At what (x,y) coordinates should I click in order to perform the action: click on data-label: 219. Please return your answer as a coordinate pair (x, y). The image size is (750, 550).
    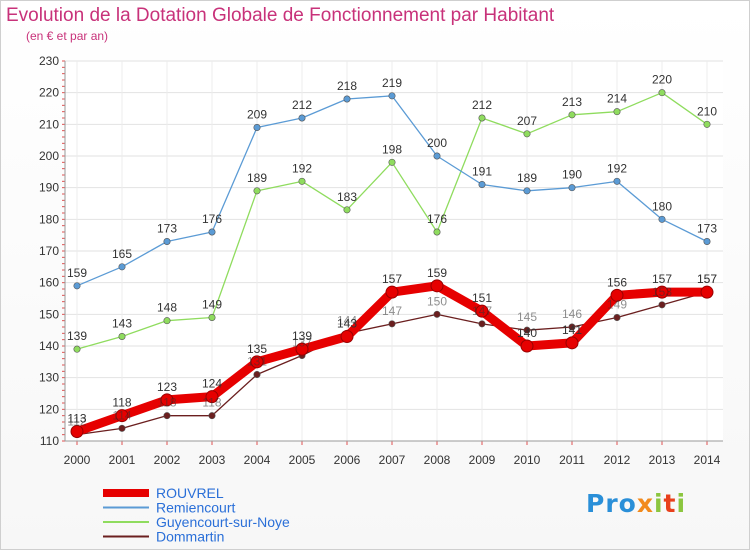
    Looking at the image, I should click on (392, 83).